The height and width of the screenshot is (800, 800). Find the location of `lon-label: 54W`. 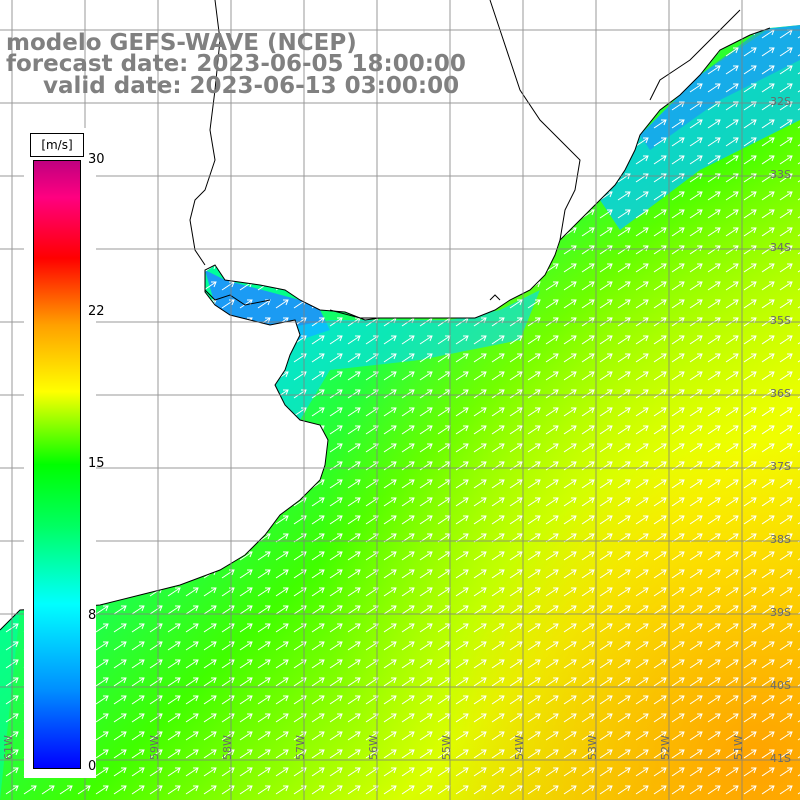

lon-label: 54W is located at coordinates (519, 747).